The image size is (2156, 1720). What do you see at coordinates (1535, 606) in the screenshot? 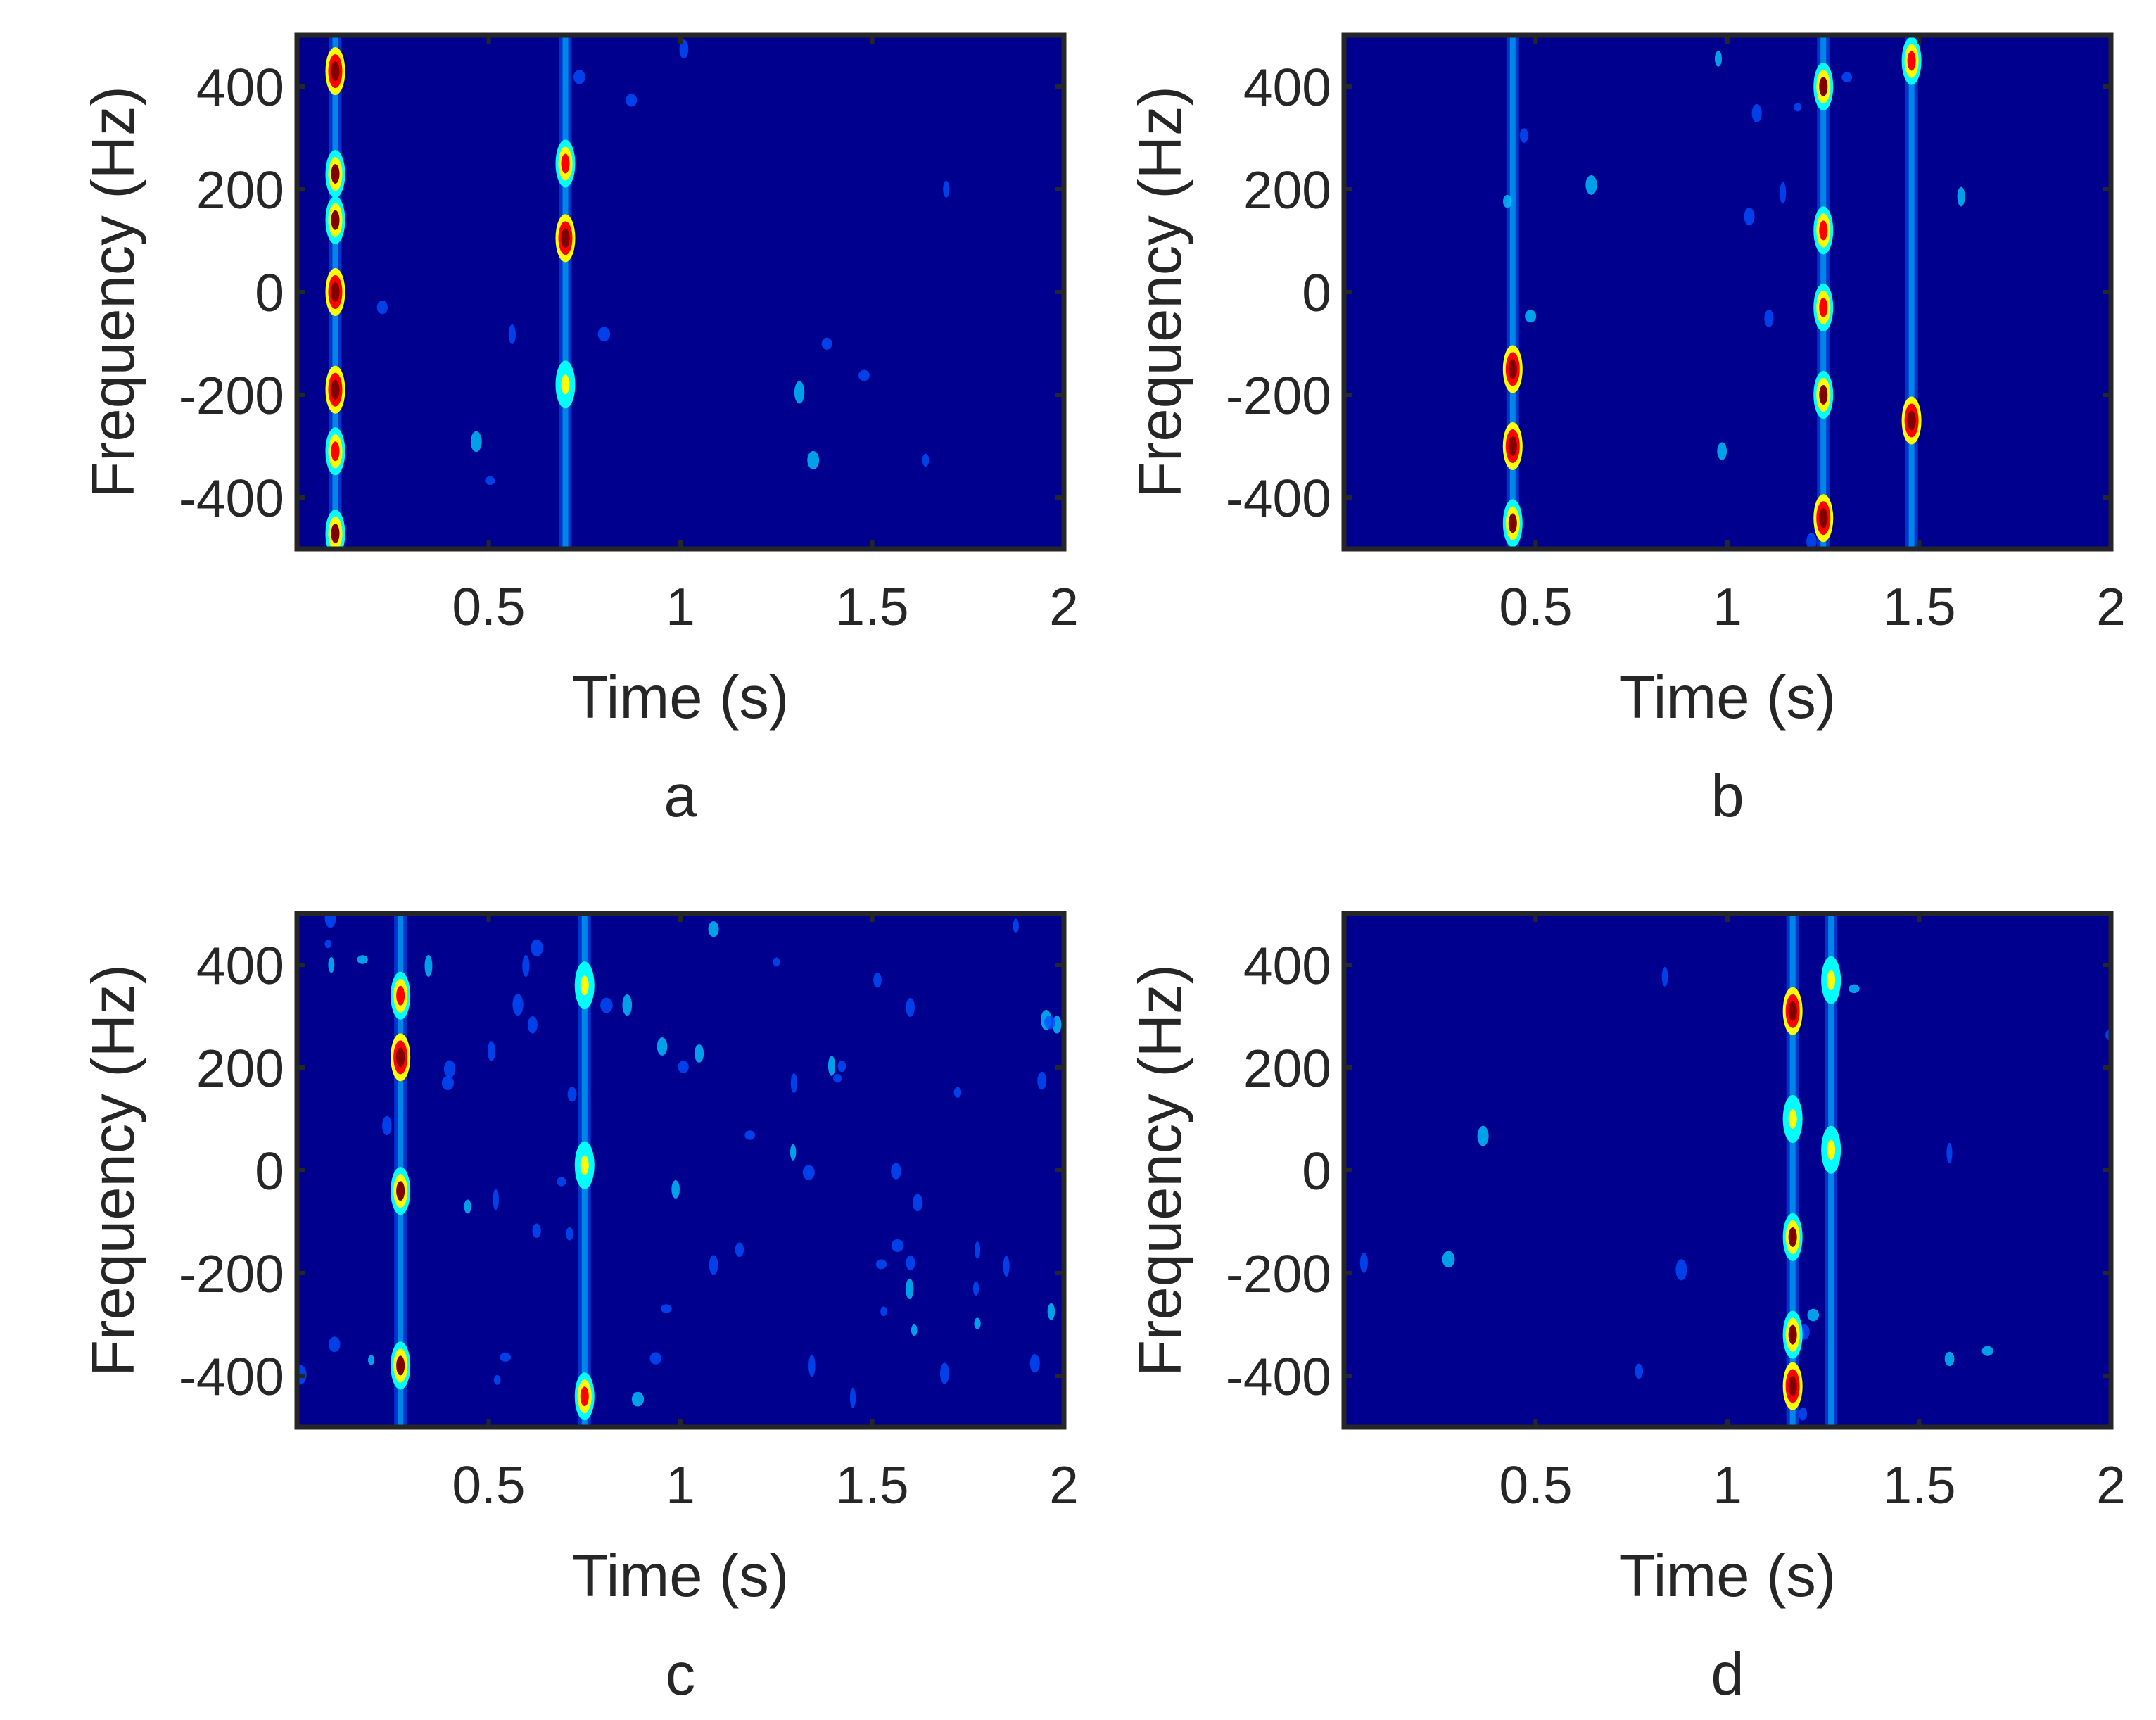
I see `x-tick-label: 0.5` at bounding box center [1535, 606].